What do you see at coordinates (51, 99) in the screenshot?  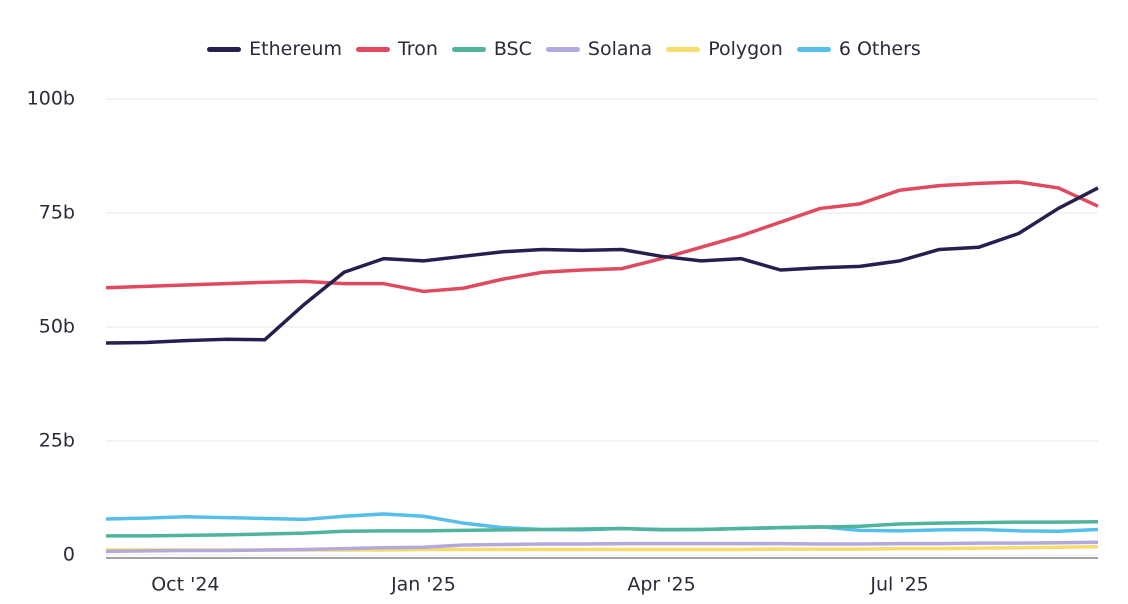 I see `y-tick-label: 100b` at bounding box center [51, 99].